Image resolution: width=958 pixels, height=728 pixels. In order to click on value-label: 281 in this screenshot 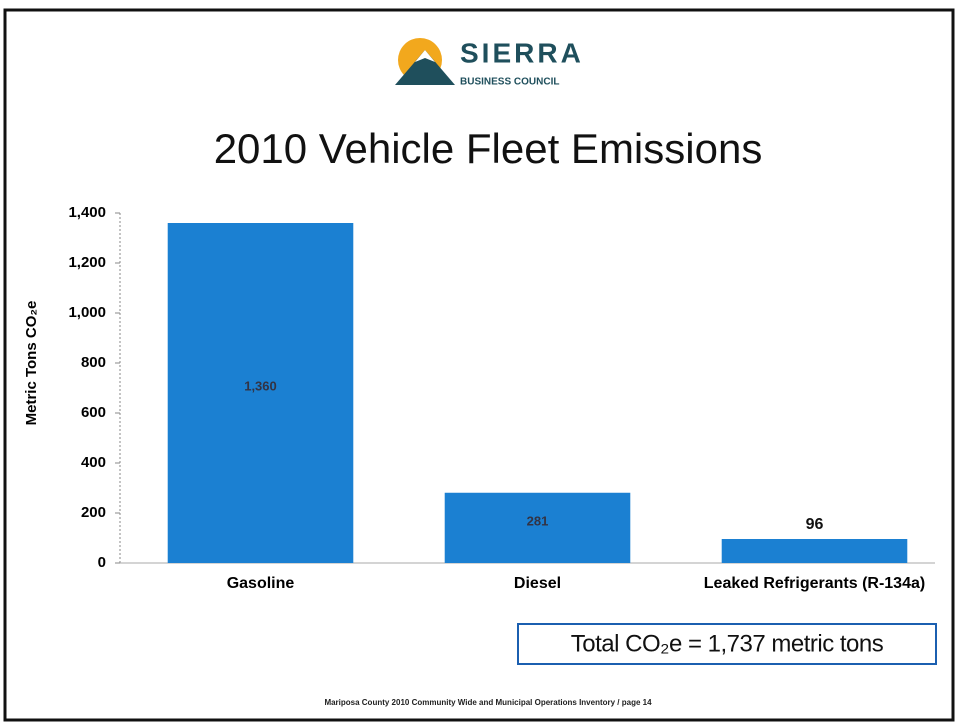, I will do `click(538, 520)`.